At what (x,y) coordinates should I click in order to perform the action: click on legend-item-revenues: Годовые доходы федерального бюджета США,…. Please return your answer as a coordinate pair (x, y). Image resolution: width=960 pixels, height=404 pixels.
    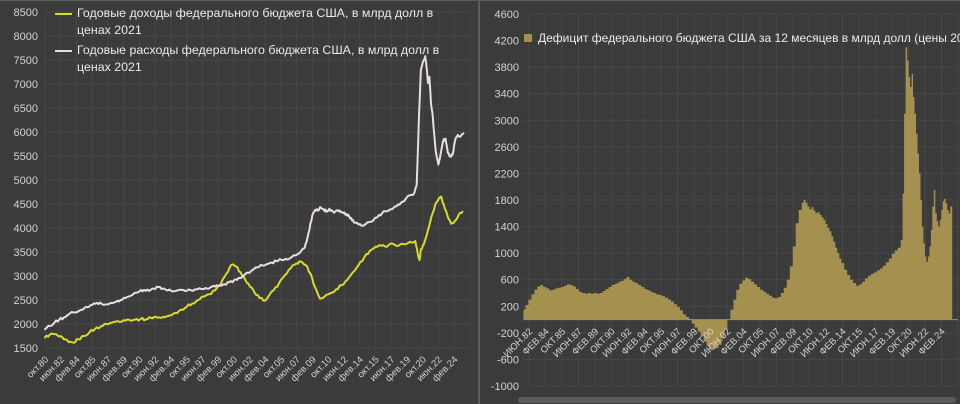
    Looking at the image, I should click on (256, 22).